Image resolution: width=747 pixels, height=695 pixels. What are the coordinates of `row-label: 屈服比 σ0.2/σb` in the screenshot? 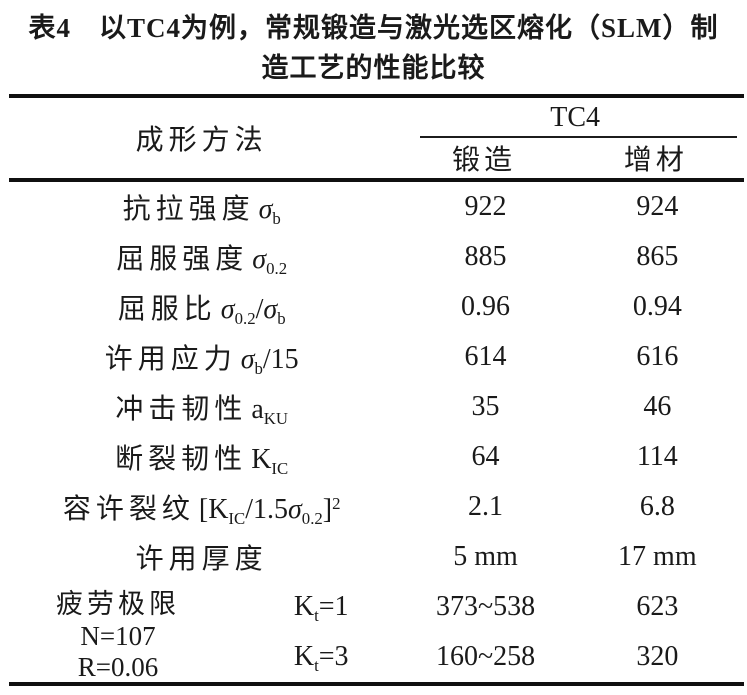 It's located at (201, 307).